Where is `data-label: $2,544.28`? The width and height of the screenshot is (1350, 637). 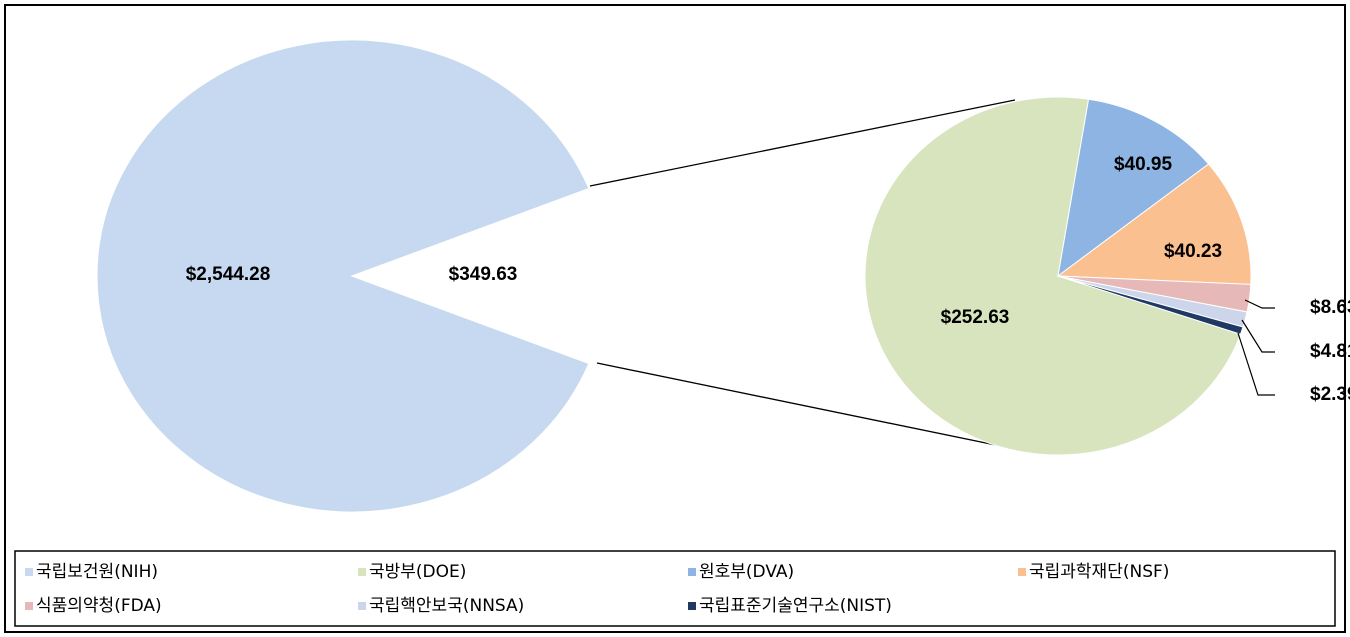
data-label: $2,544.28 is located at coordinates (228, 274).